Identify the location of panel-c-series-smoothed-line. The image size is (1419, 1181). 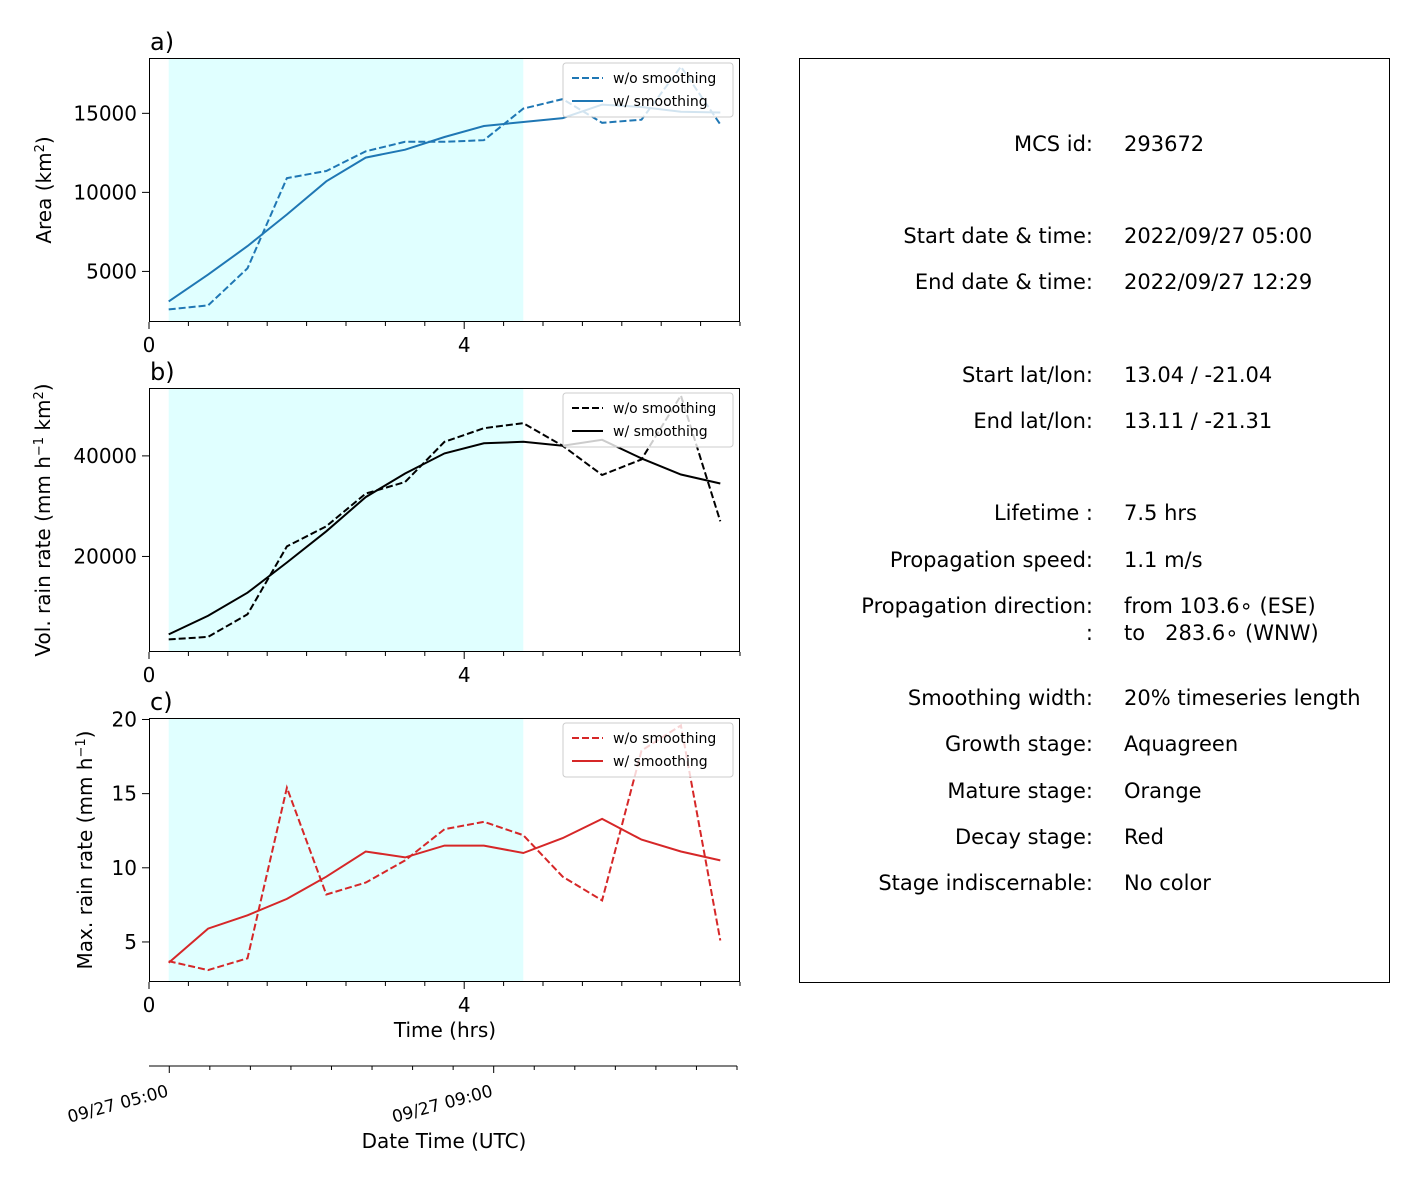
(444, 890).